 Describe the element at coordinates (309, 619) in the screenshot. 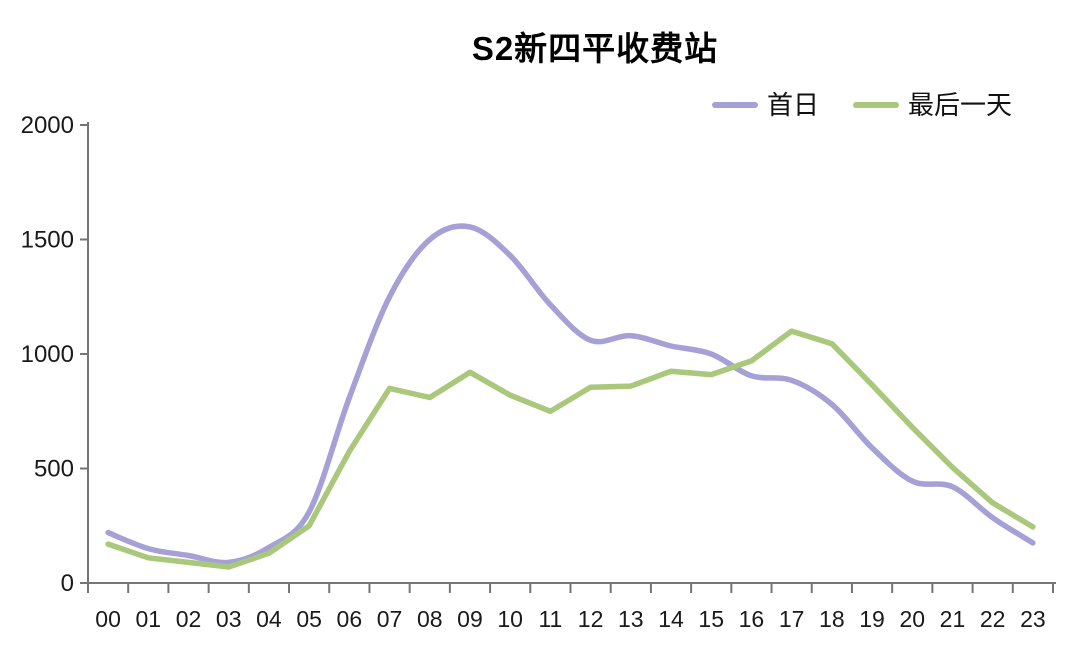

I see `x-tick-label: 05` at that location.